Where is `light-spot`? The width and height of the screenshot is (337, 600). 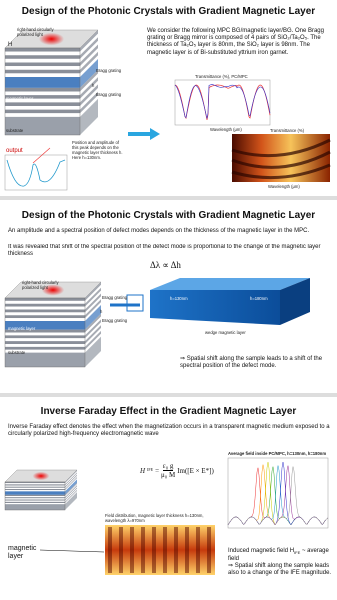
light-spot is located at coordinates (51, 39).